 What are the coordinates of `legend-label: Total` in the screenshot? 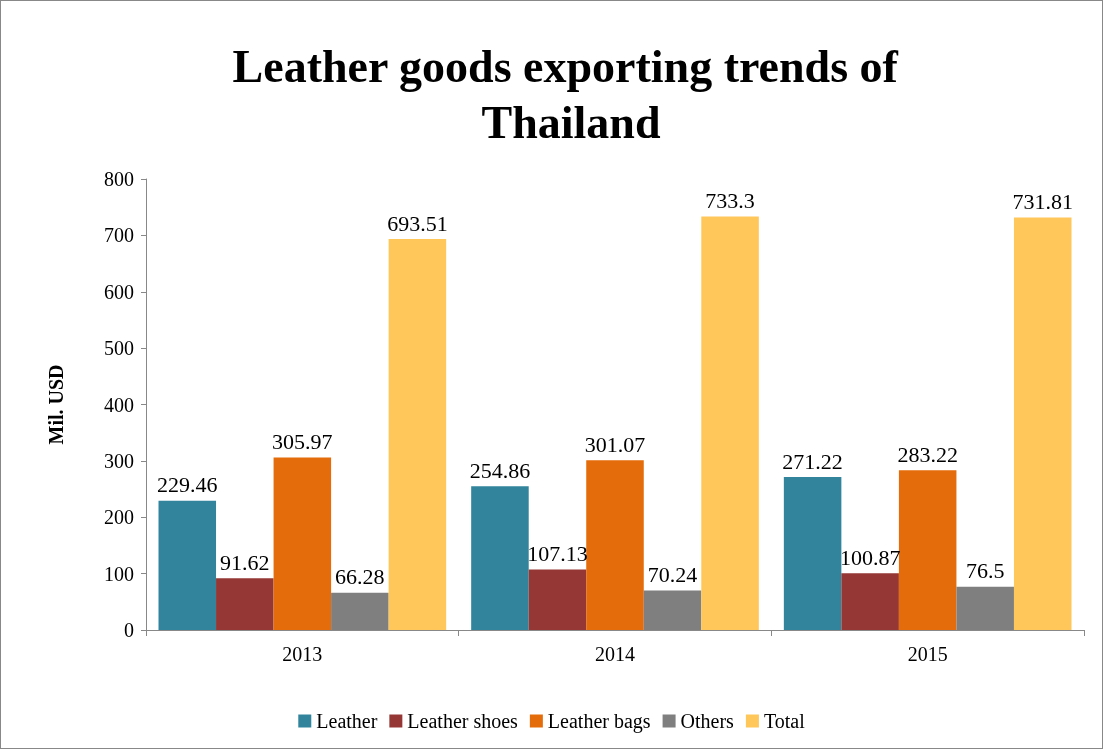 It's located at (784, 721).